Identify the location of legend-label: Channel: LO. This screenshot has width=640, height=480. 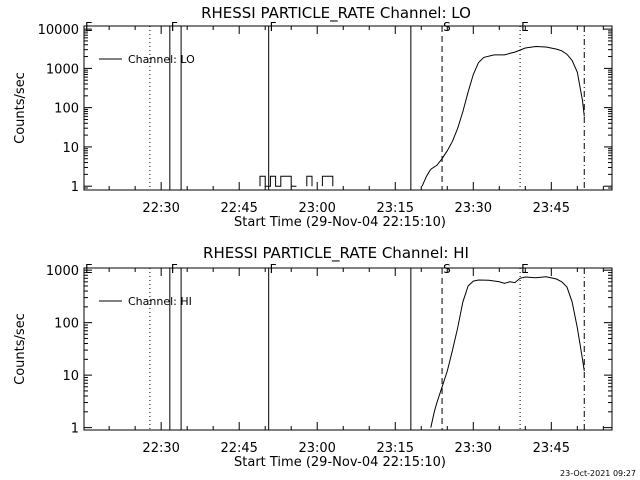
(161, 59).